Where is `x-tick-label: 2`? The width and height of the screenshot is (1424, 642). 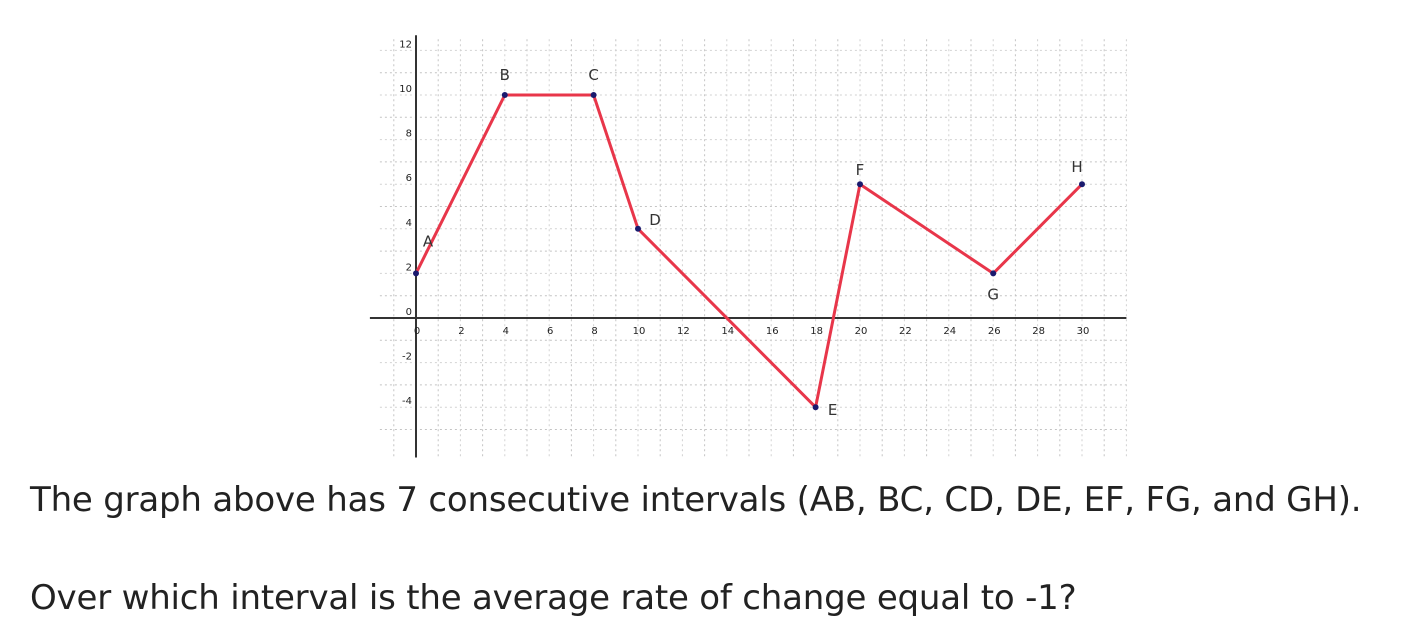
x-tick-label: 2 is located at coordinates (461, 331).